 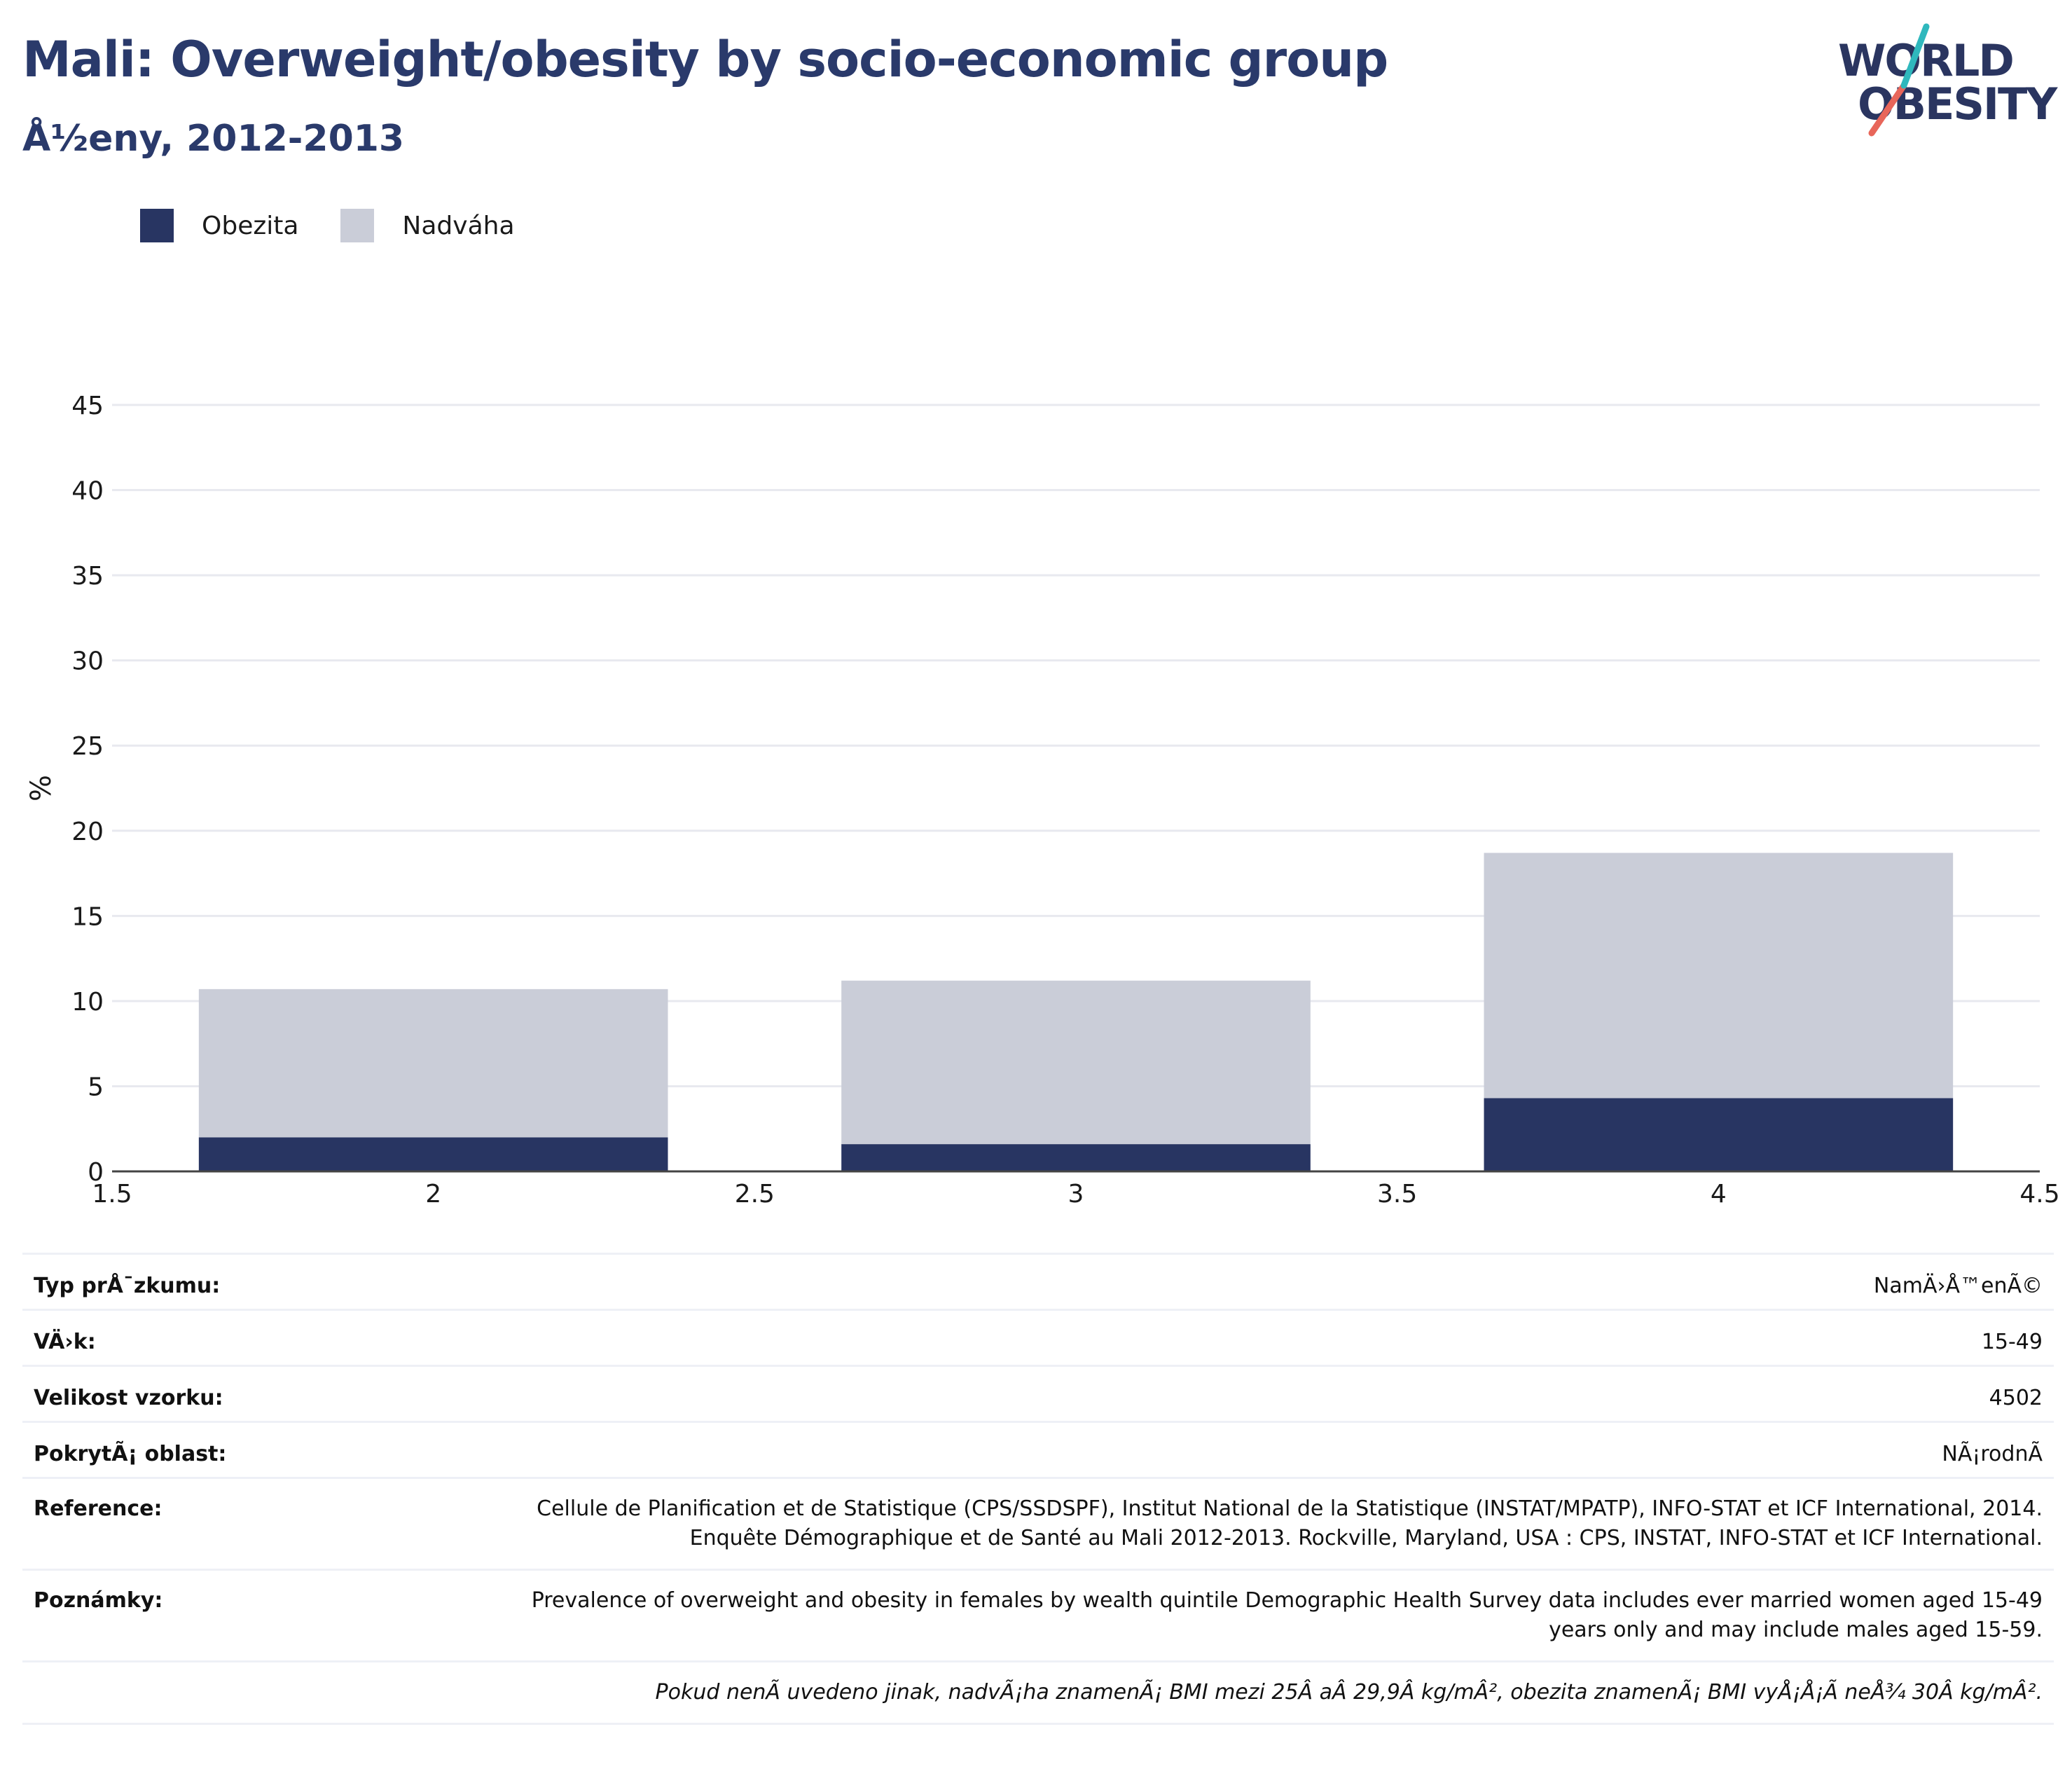 I want to click on table-row: Typ prÅ¯zkumu: NamÄ›Å™enÃ©, so click(x=1038, y=1281).